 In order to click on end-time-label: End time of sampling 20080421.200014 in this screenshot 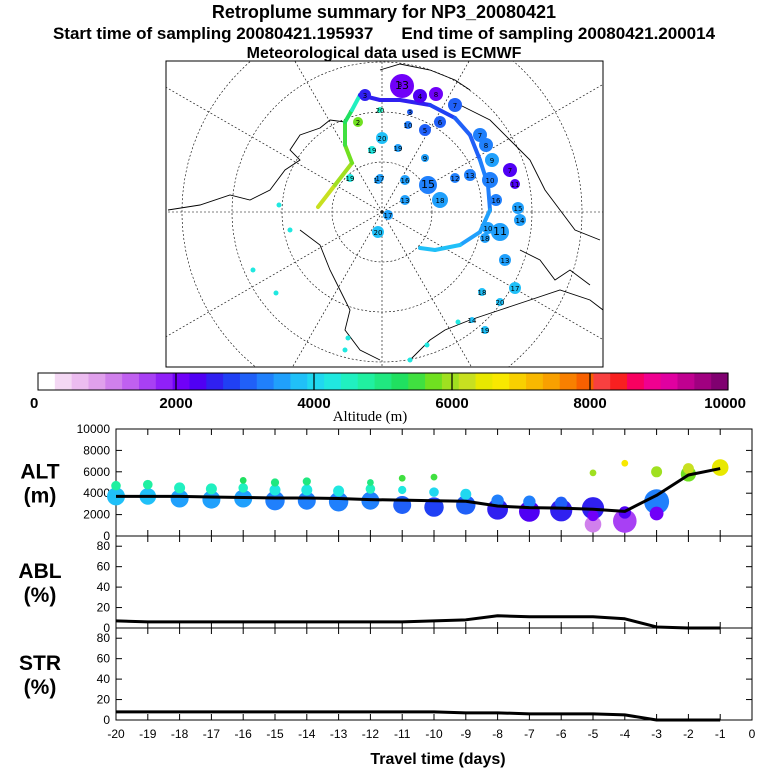, I will do `click(558, 33)`.